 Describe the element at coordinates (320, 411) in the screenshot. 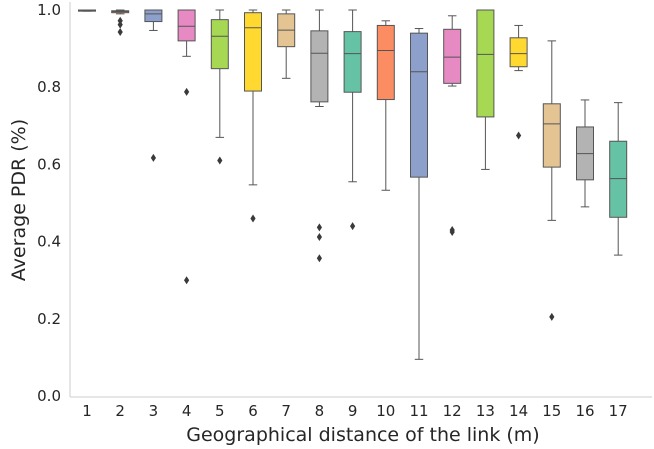

I see `x-tick-label: 8` at that location.